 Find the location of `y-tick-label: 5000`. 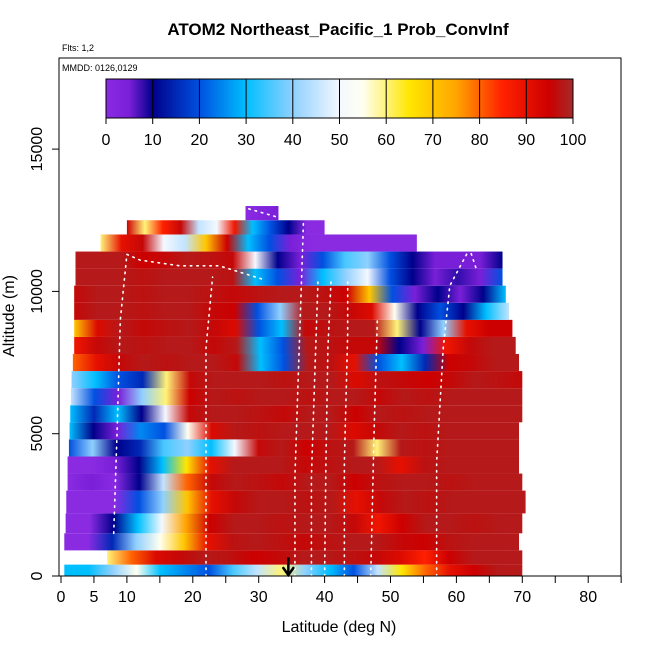

y-tick-label: 5000 is located at coordinates (37, 434).